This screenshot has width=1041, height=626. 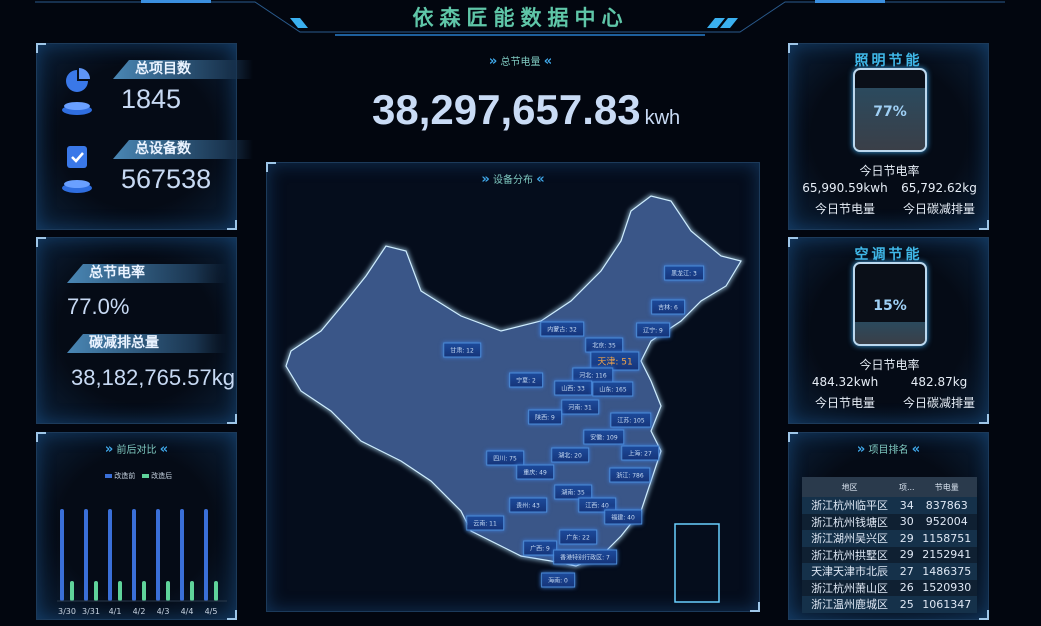 I want to click on province-label: 北京: 35, so click(x=604, y=345).